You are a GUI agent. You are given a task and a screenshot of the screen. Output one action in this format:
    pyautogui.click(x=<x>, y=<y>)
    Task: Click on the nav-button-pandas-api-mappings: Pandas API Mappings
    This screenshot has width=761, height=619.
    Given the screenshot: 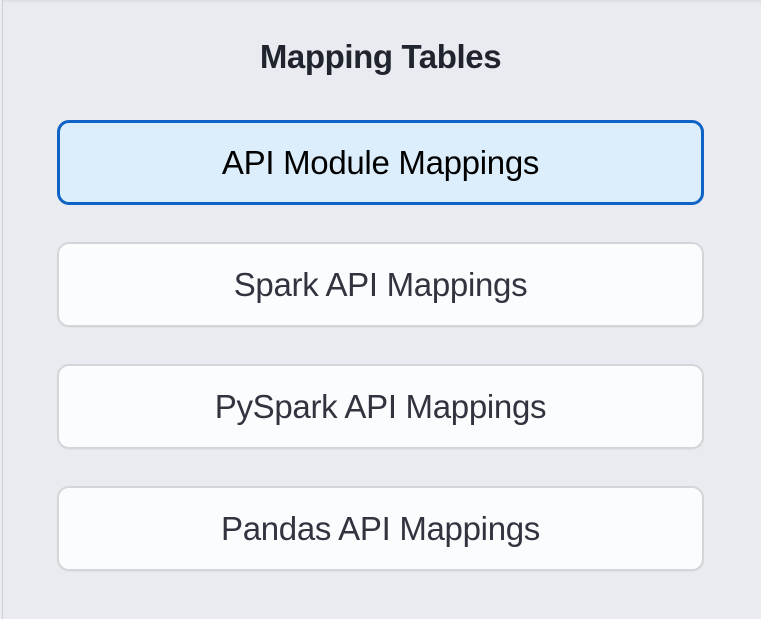 What is the action you would take?
    pyautogui.click(x=380, y=528)
    